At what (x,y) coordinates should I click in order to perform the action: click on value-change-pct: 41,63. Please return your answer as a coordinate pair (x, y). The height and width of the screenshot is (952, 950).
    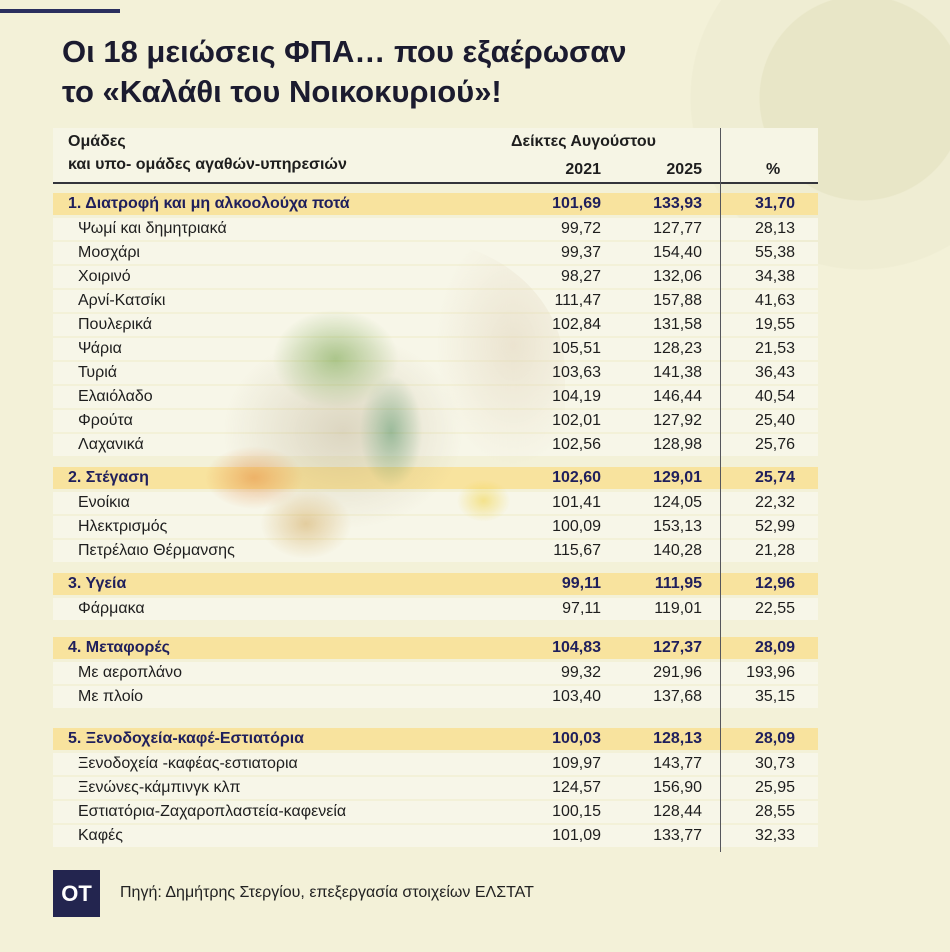
    Looking at the image, I should click on (774, 300).